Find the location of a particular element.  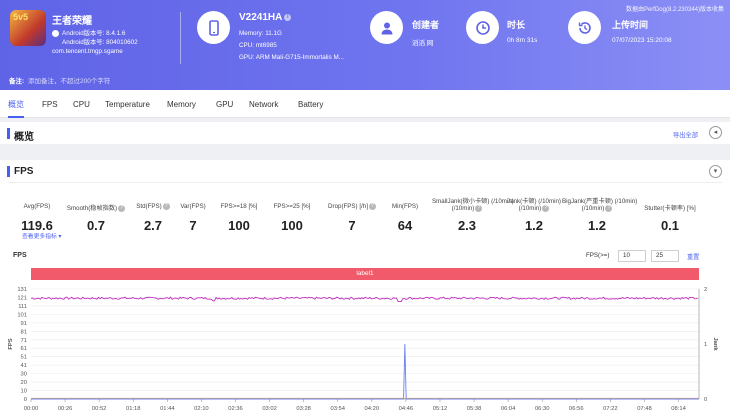

metric-label: SmallJank(微小卡顿) (/10min) (/10min)? is located at coordinates (473, 204).